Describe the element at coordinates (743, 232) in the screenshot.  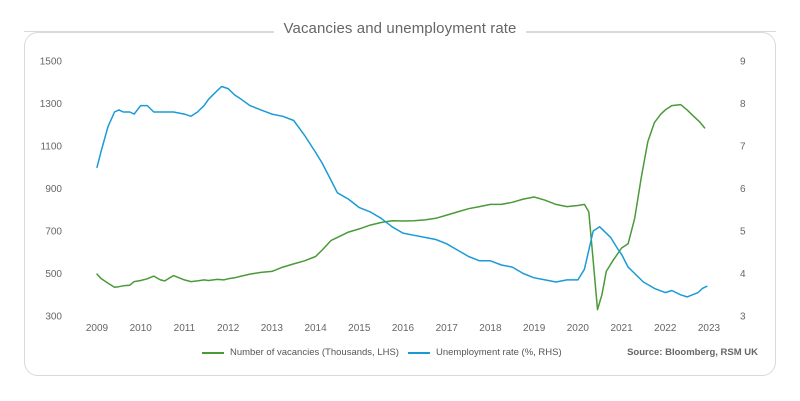
I see `y-right-tick-2: 5` at that location.